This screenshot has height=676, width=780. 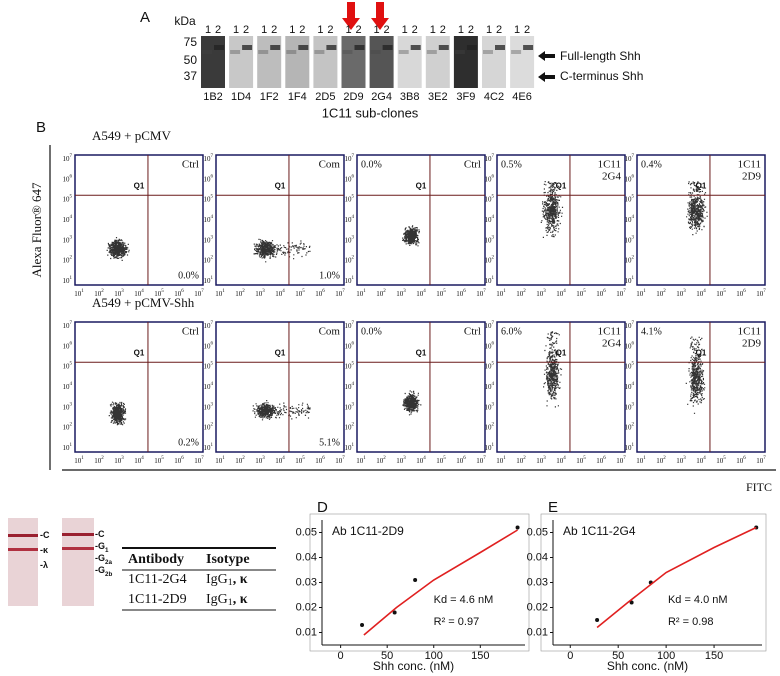 What do you see at coordinates (434, 656) in the screenshot?
I see `x-tick-label: 100` at bounding box center [434, 656].